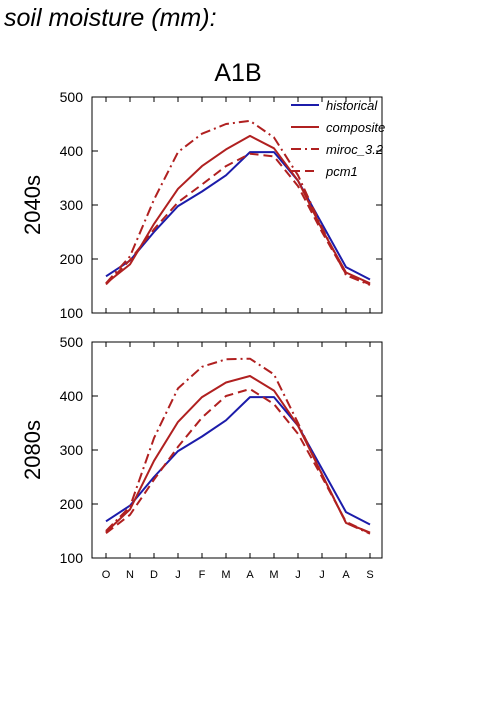 The image size is (501, 709). I want to click on legend-label-miroc_3.2: miroc_3.2, so click(355, 149).